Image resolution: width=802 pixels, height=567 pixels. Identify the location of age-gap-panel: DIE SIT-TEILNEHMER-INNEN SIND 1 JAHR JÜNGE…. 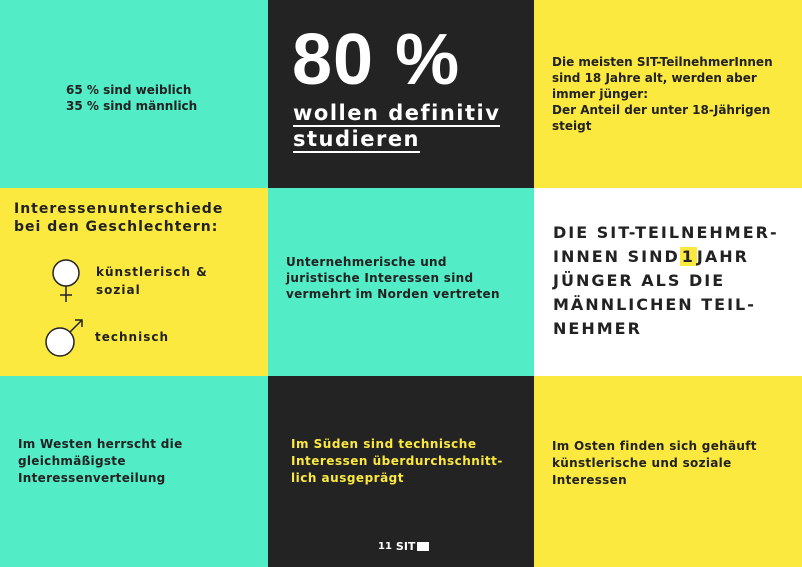
(668, 282).